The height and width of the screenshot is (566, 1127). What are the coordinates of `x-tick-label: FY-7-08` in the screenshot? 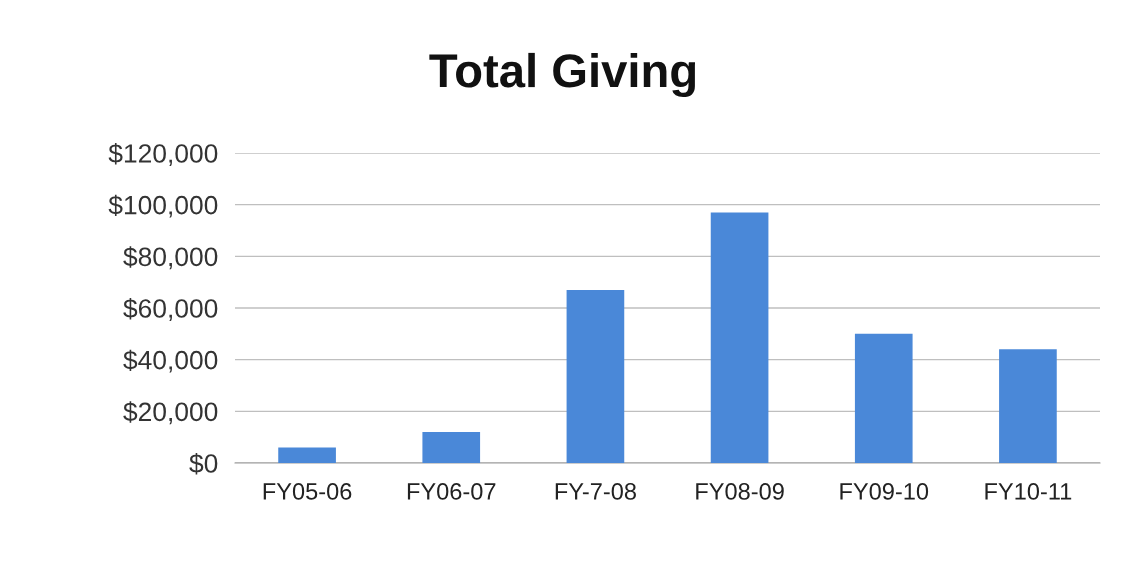 It's located at (595, 491).